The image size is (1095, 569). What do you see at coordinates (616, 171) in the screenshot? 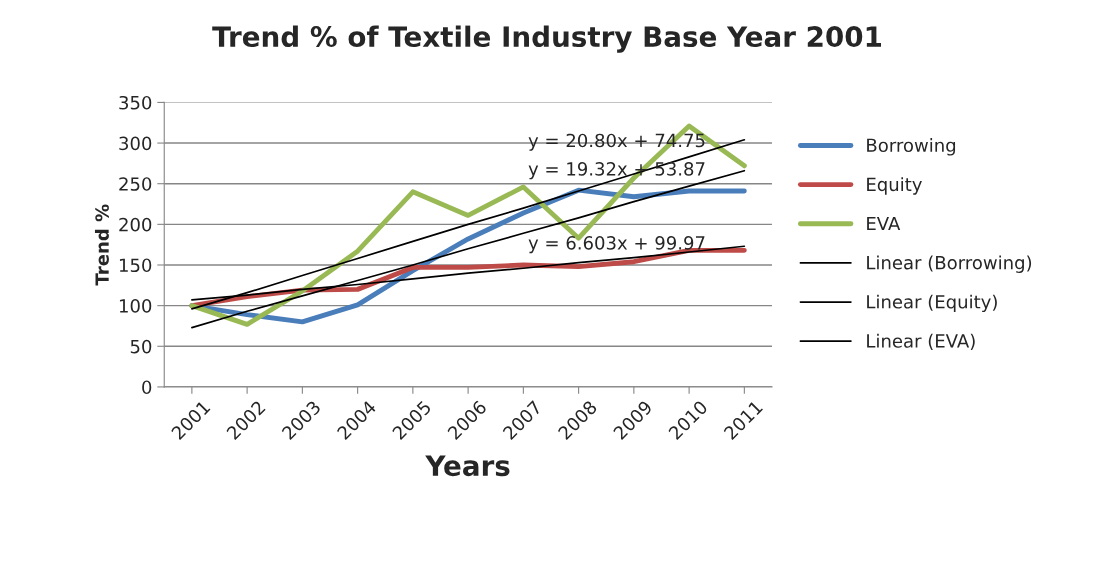
I see `annotation: y = 19.32x + 53.87` at bounding box center [616, 171].